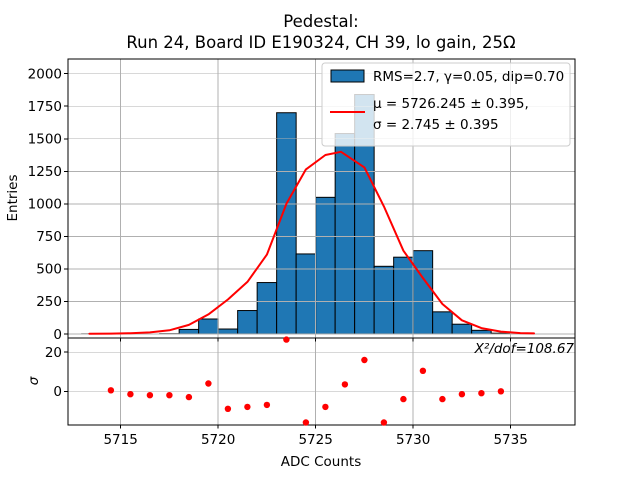 The height and width of the screenshot is (484, 640). What do you see at coordinates (45, 205) in the screenshot?
I see `y-tick-label: 1000` at bounding box center [45, 205].